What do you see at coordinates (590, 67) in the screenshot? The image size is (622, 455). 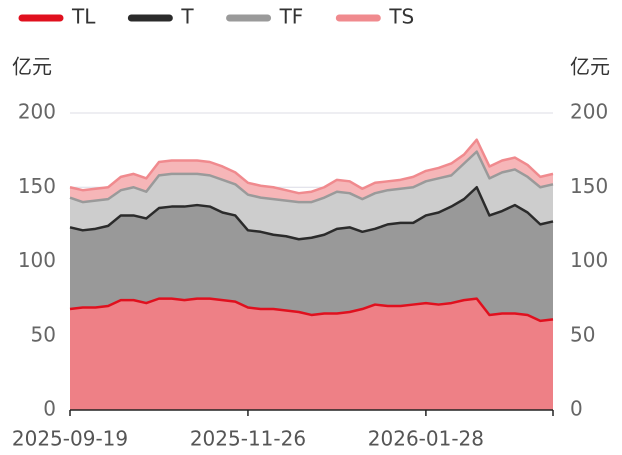 I see `y2-axis-label: 亿元` at bounding box center [590, 67].